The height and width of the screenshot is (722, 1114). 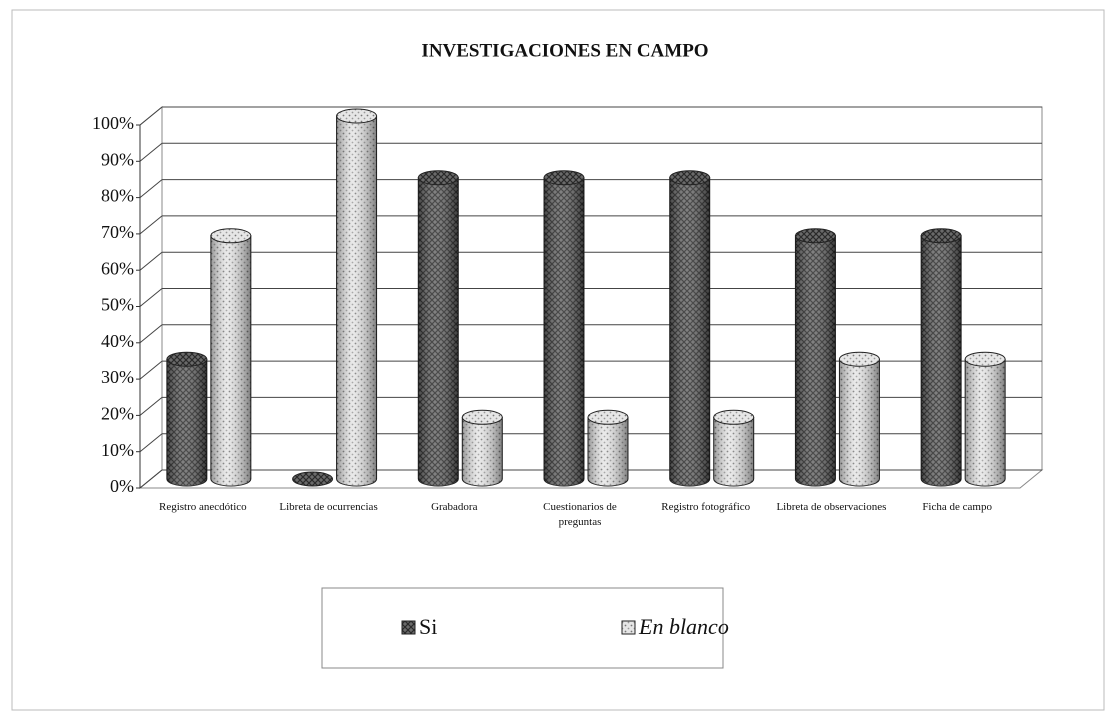 What do you see at coordinates (117, 159) in the screenshot?
I see `y-tick-label: 90%` at bounding box center [117, 159].